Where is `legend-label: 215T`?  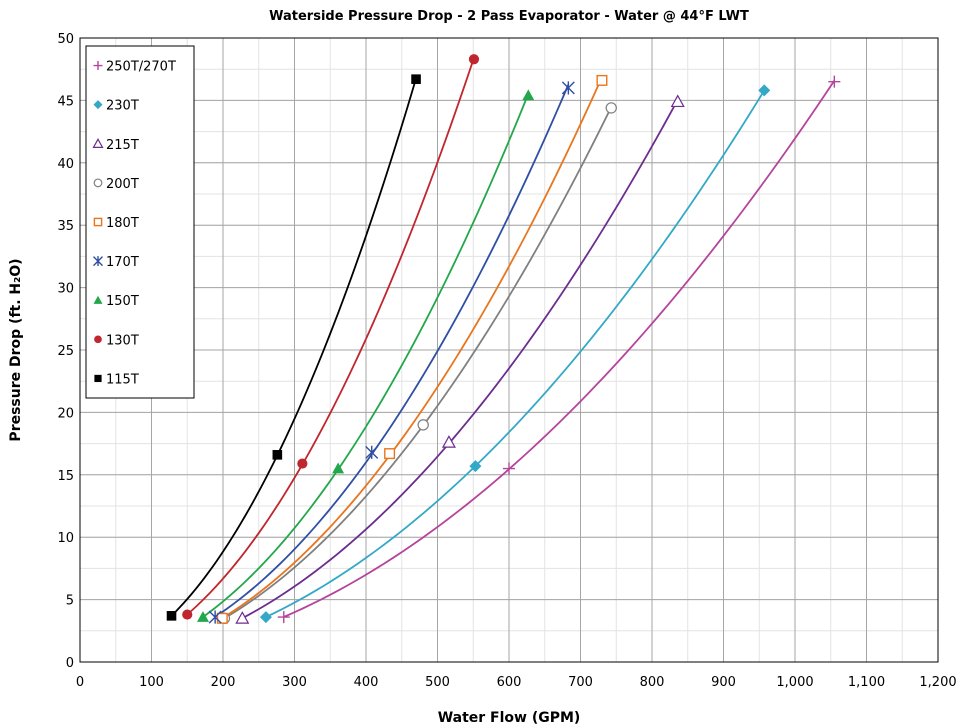 legend-label: 215T is located at coordinates (122, 145).